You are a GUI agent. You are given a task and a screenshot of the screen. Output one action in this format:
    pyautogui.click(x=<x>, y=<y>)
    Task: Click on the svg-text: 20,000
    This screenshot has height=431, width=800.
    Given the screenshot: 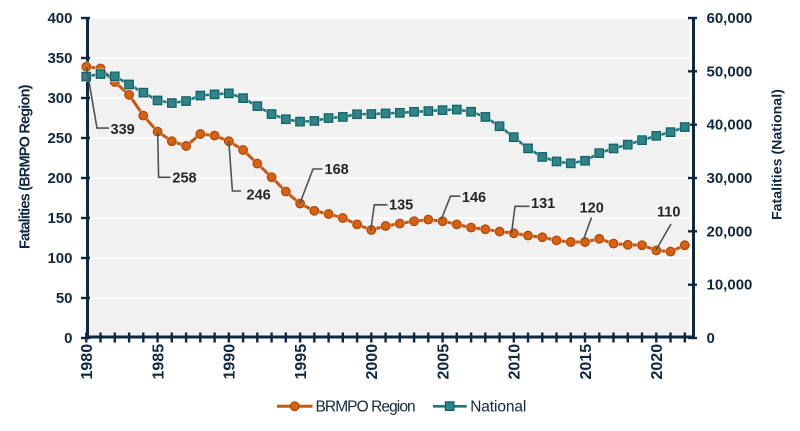 What is the action you would take?
    pyautogui.click(x=730, y=231)
    